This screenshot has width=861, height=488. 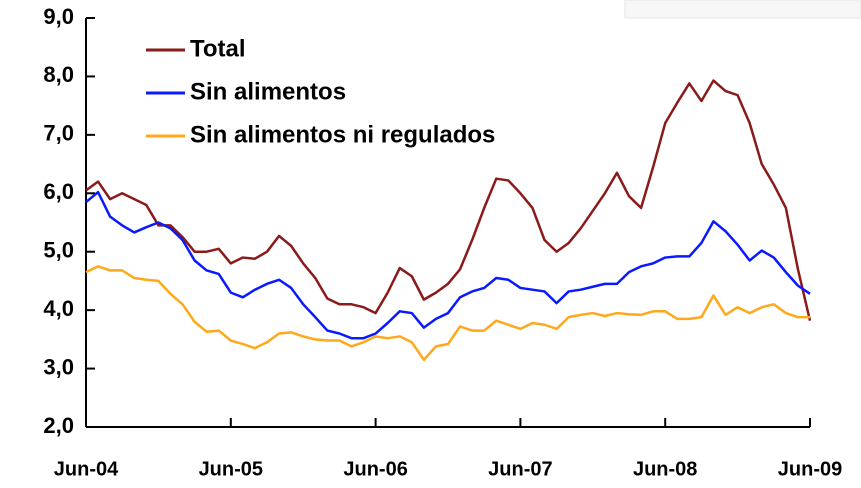 What do you see at coordinates (342, 134) in the screenshot?
I see `legend-label: Sin alimentos ni regulados` at bounding box center [342, 134].